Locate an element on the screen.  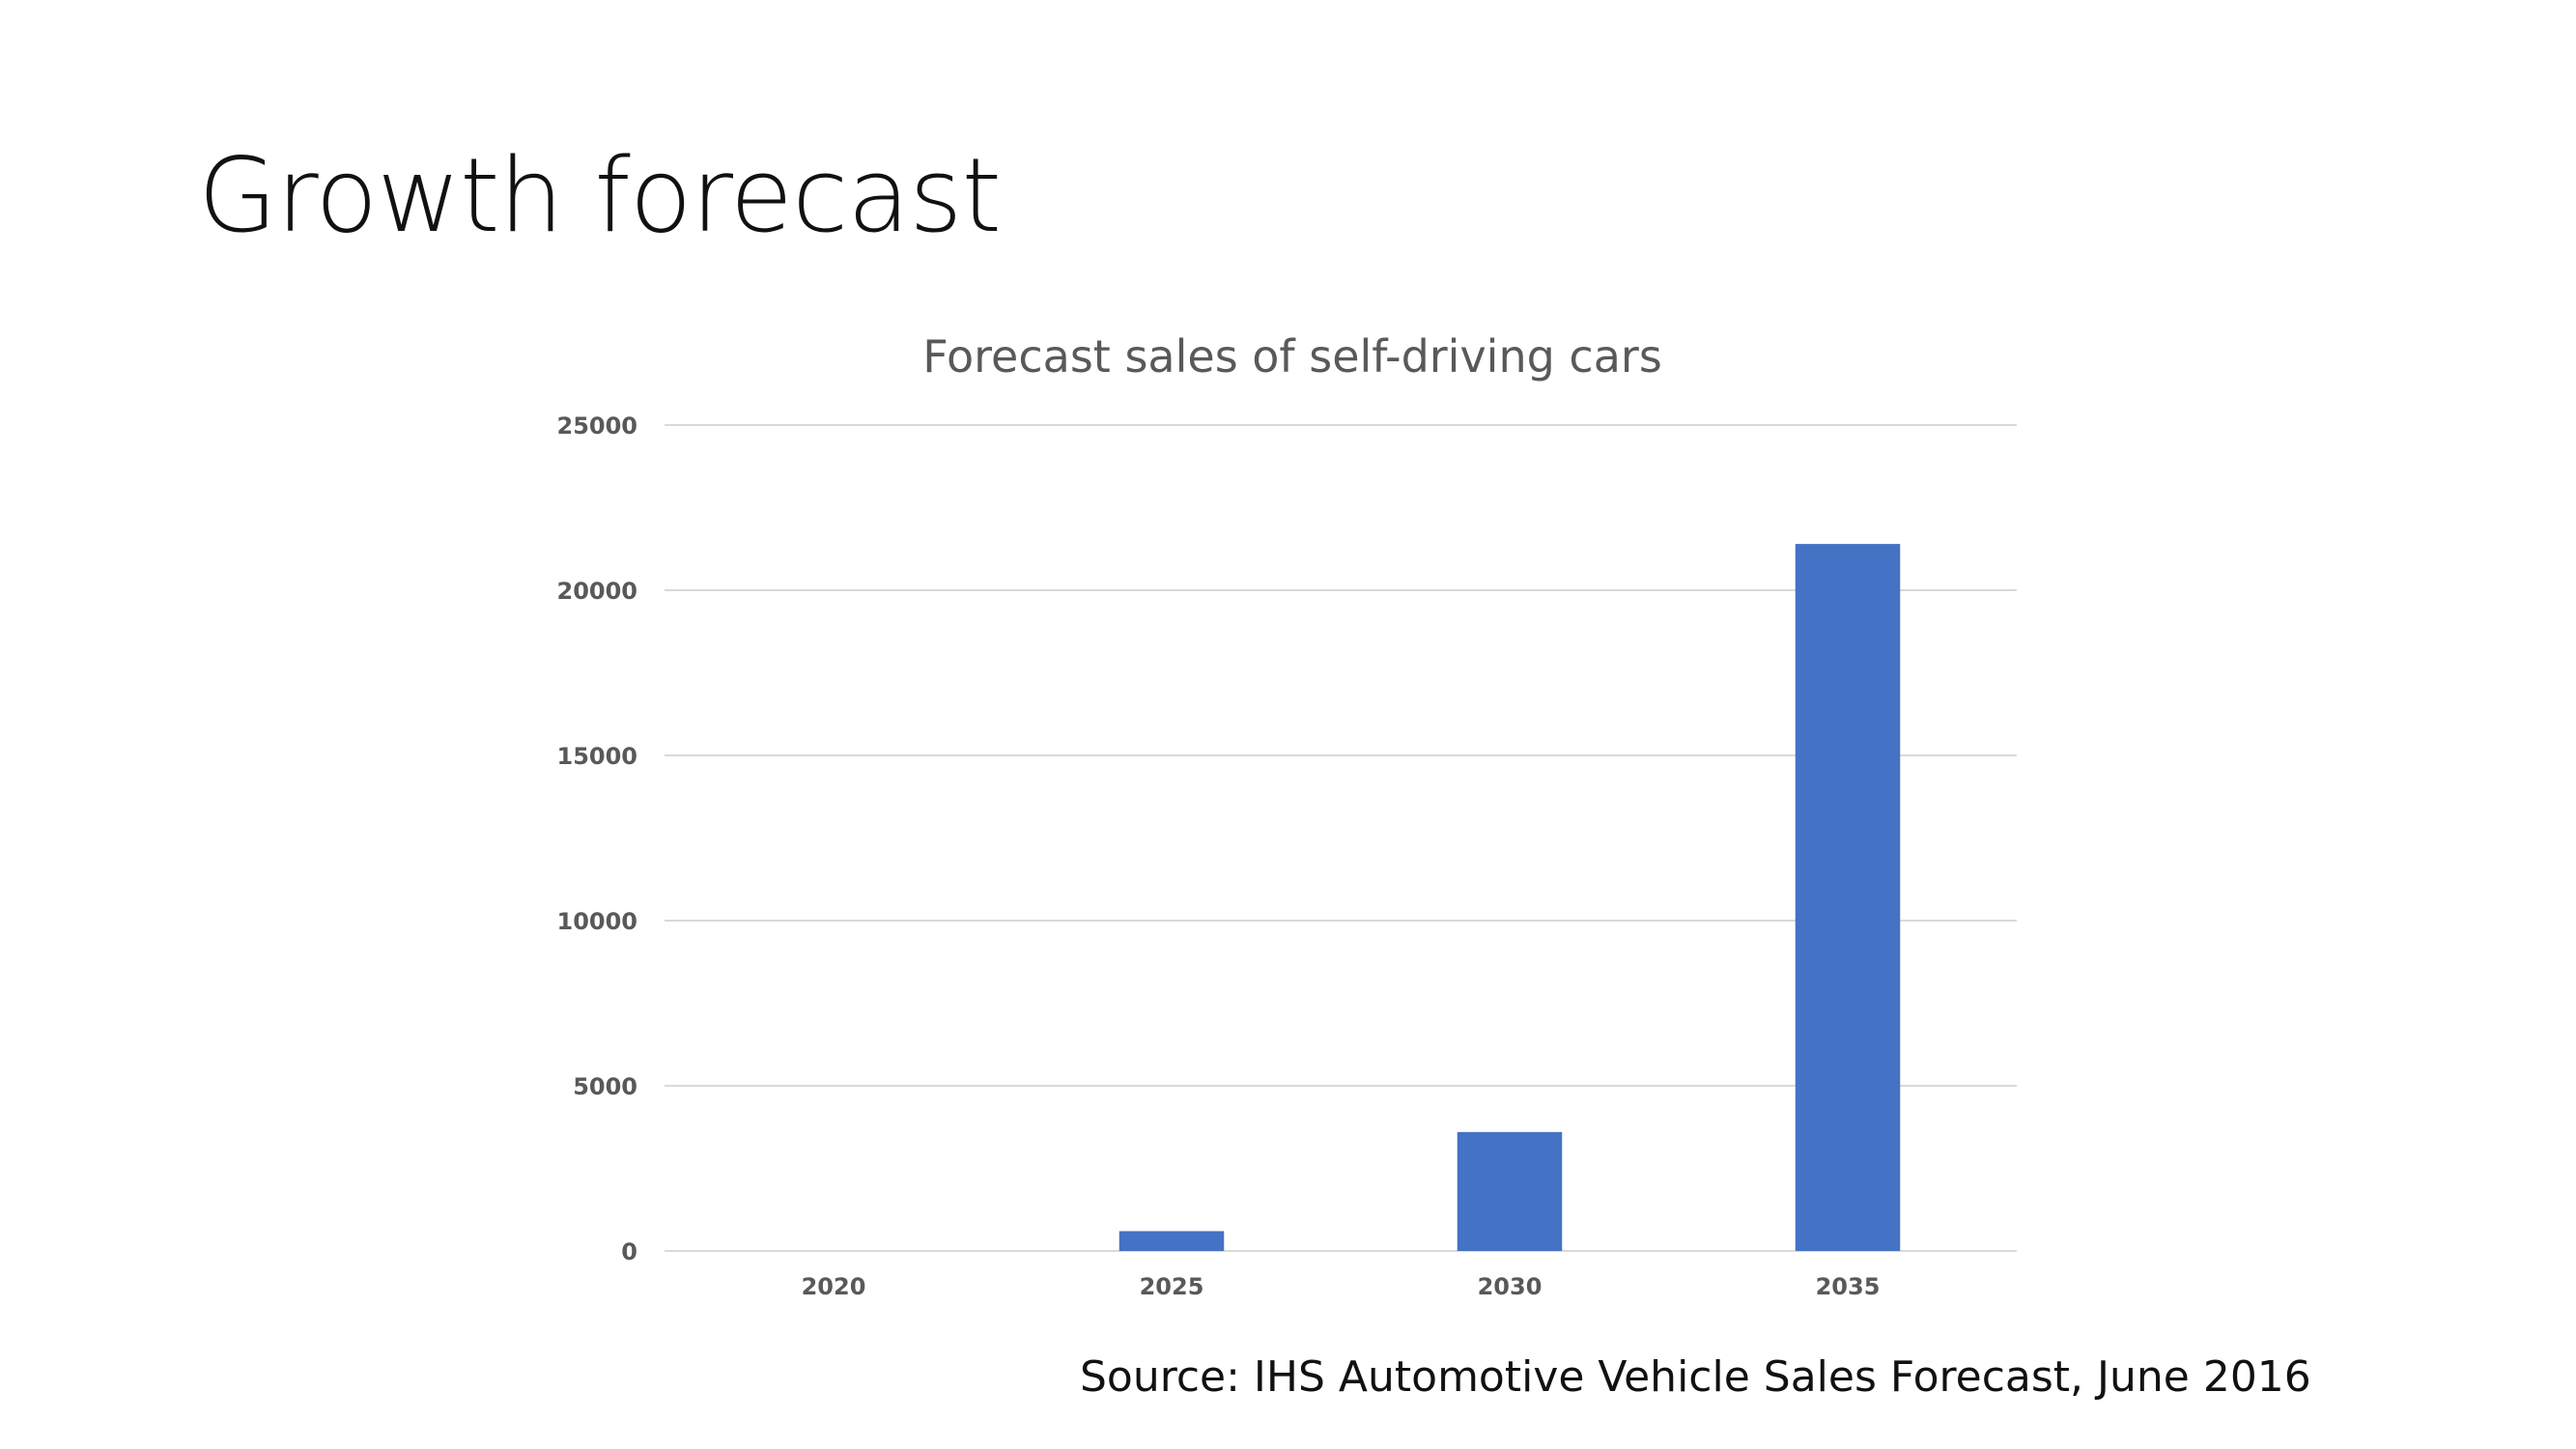
y-tick-label: 0 is located at coordinates (629, 1251).